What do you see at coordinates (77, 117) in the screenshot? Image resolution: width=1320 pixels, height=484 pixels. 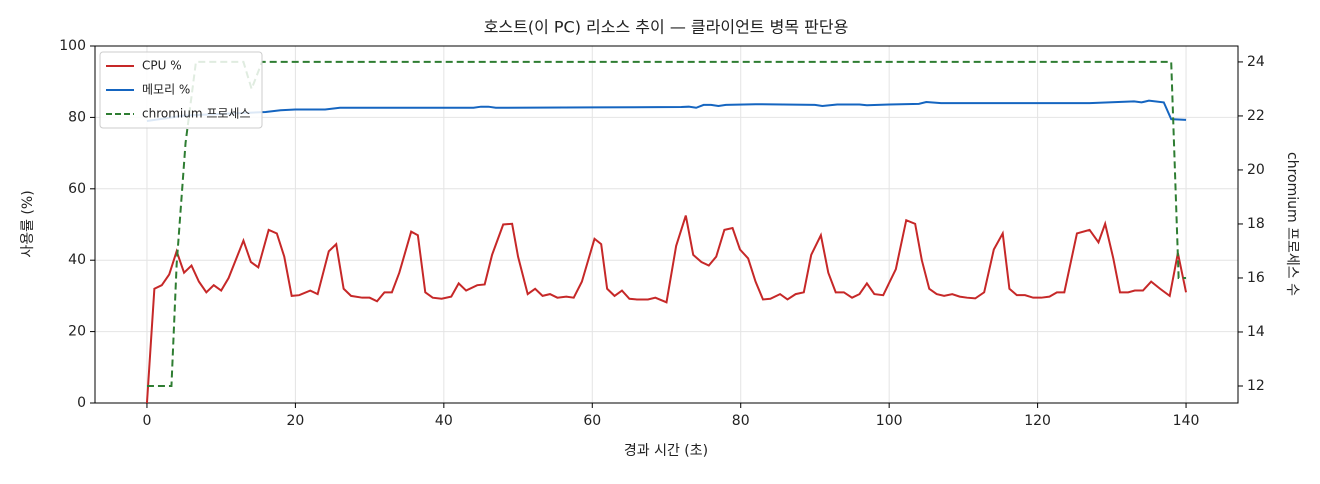 I see `y-tick-label: 80` at bounding box center [77, 117].